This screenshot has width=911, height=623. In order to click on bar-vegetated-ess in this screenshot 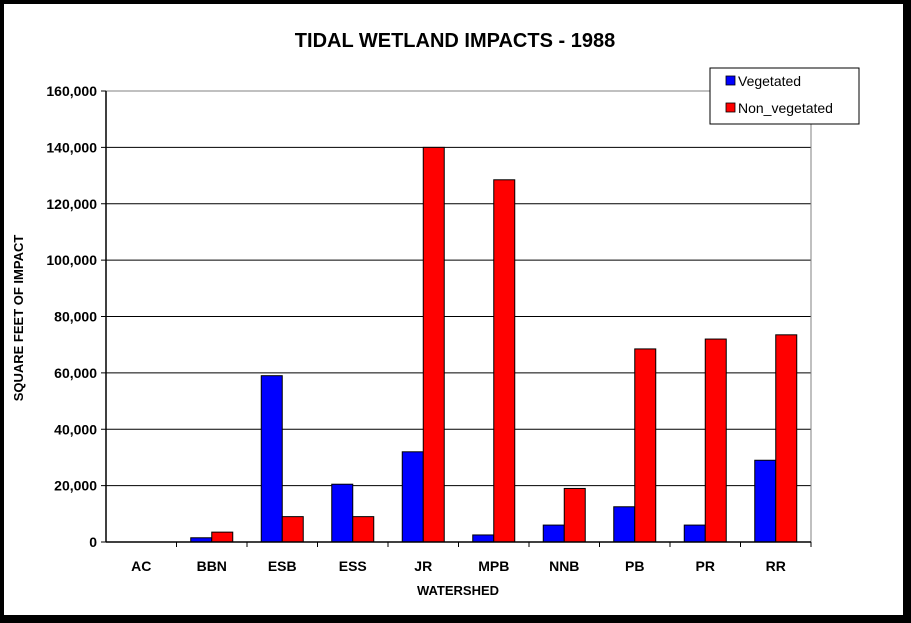, I will do `click(342, 513)`.